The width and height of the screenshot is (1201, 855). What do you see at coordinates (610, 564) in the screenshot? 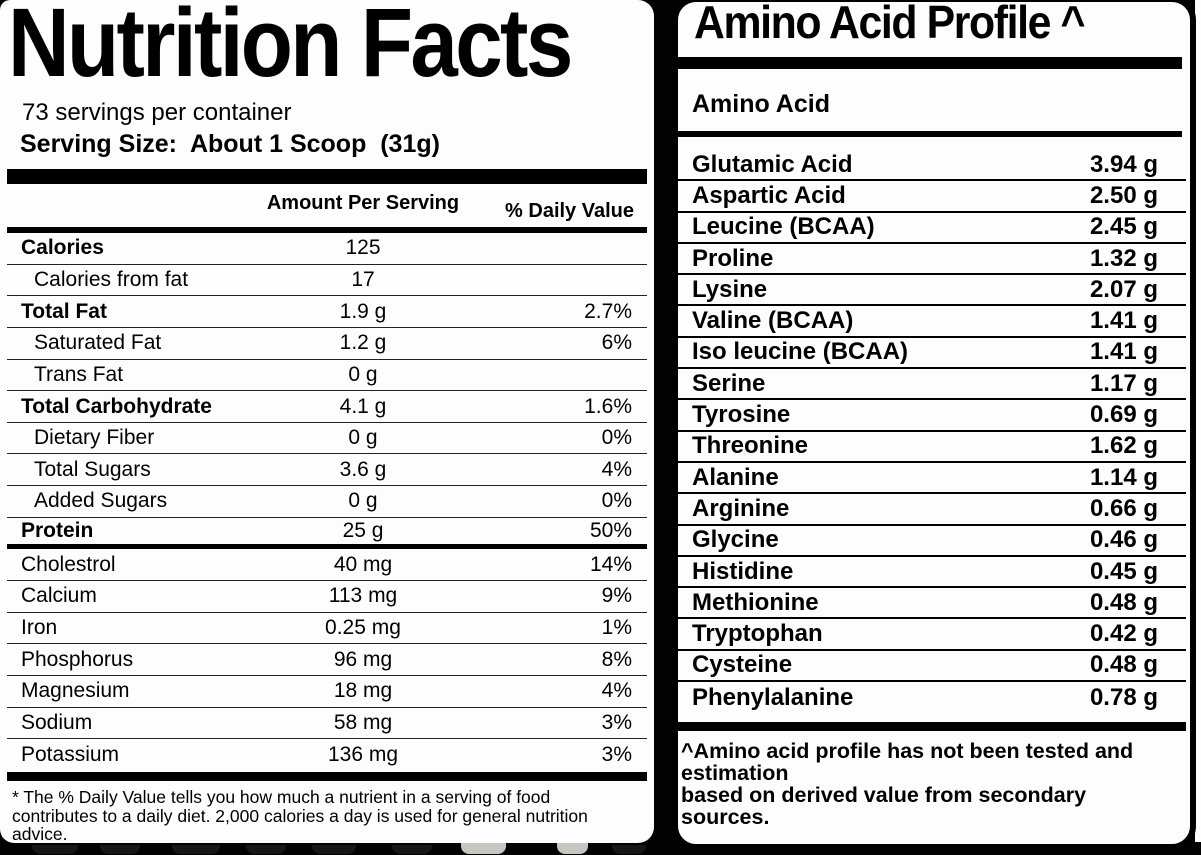
I see `nutrient-daily-value: 14%` at bounding box center [610, 564].